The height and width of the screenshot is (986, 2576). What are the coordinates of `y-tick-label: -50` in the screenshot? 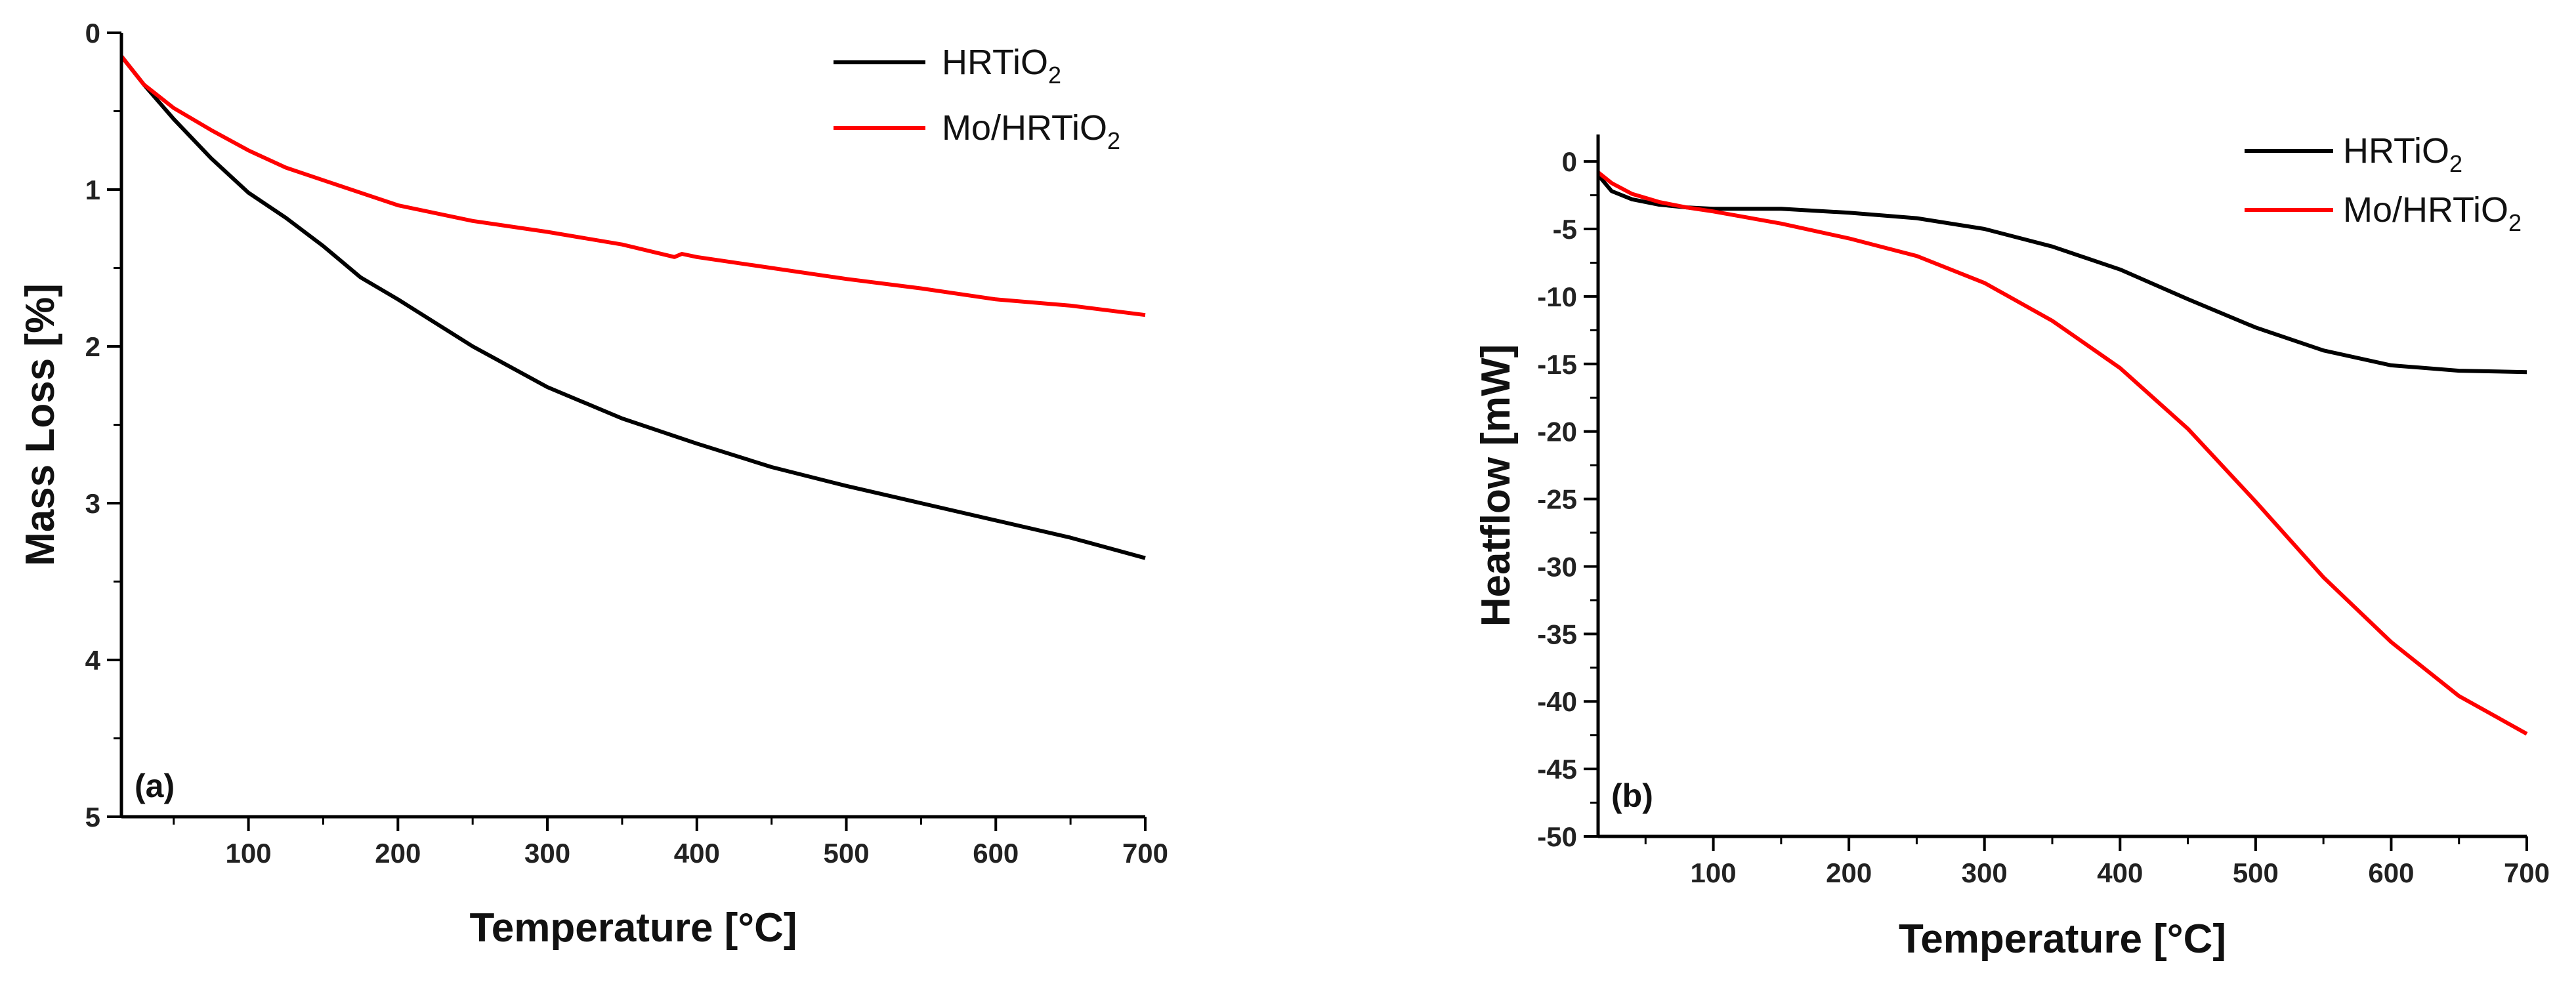 It's located at (1557, 836).